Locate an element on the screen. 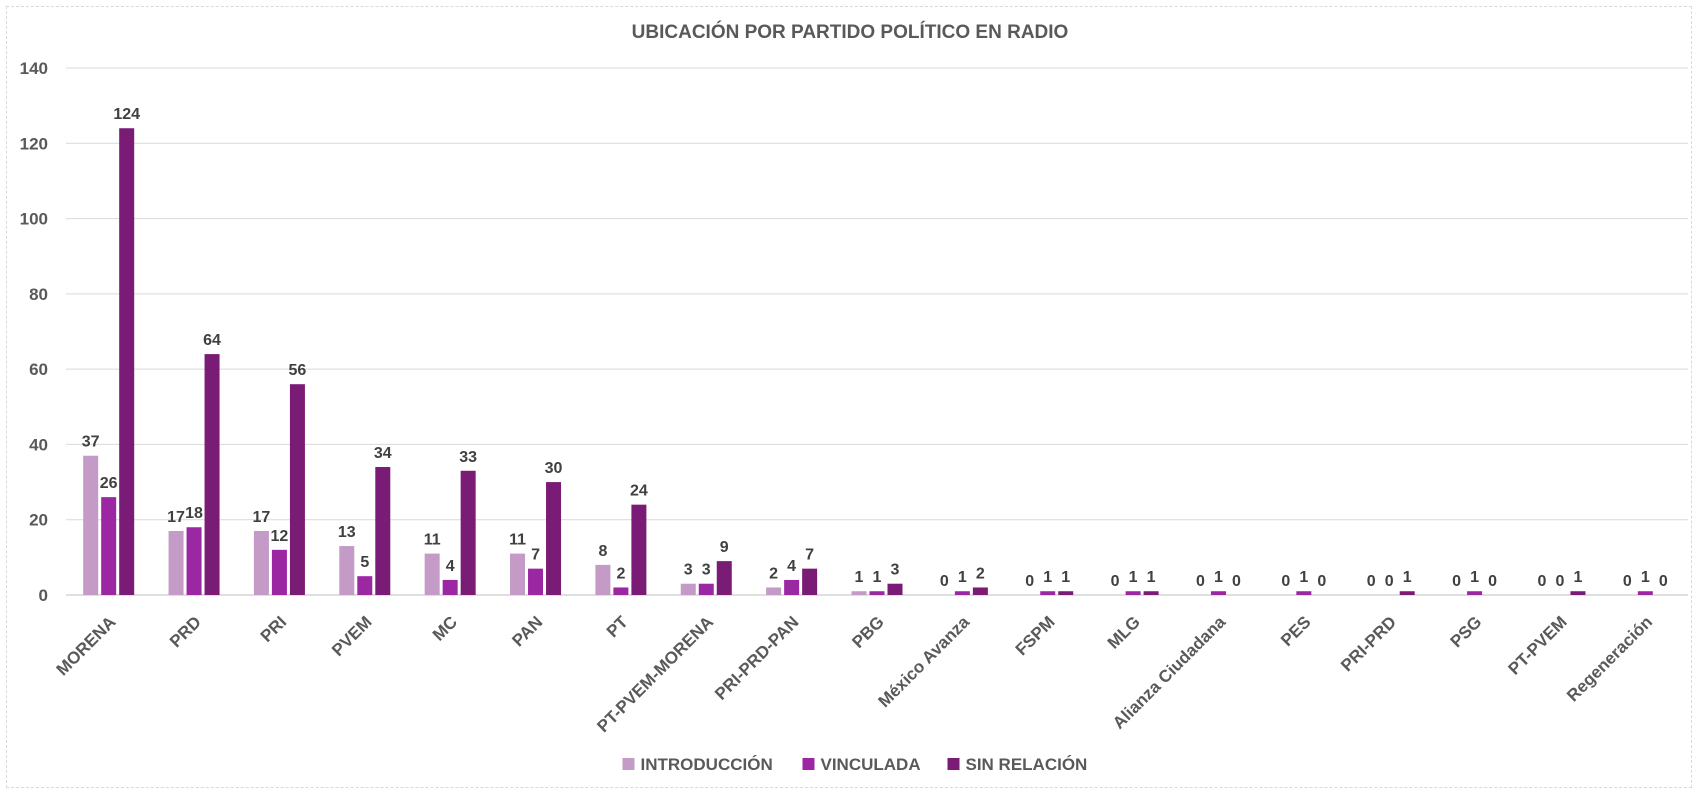 The image size is (1700, 796). chart-title: UBICACIÓN POR PARTIDO POLÍTICO EN RADIO is located at coordinates (850, 32).